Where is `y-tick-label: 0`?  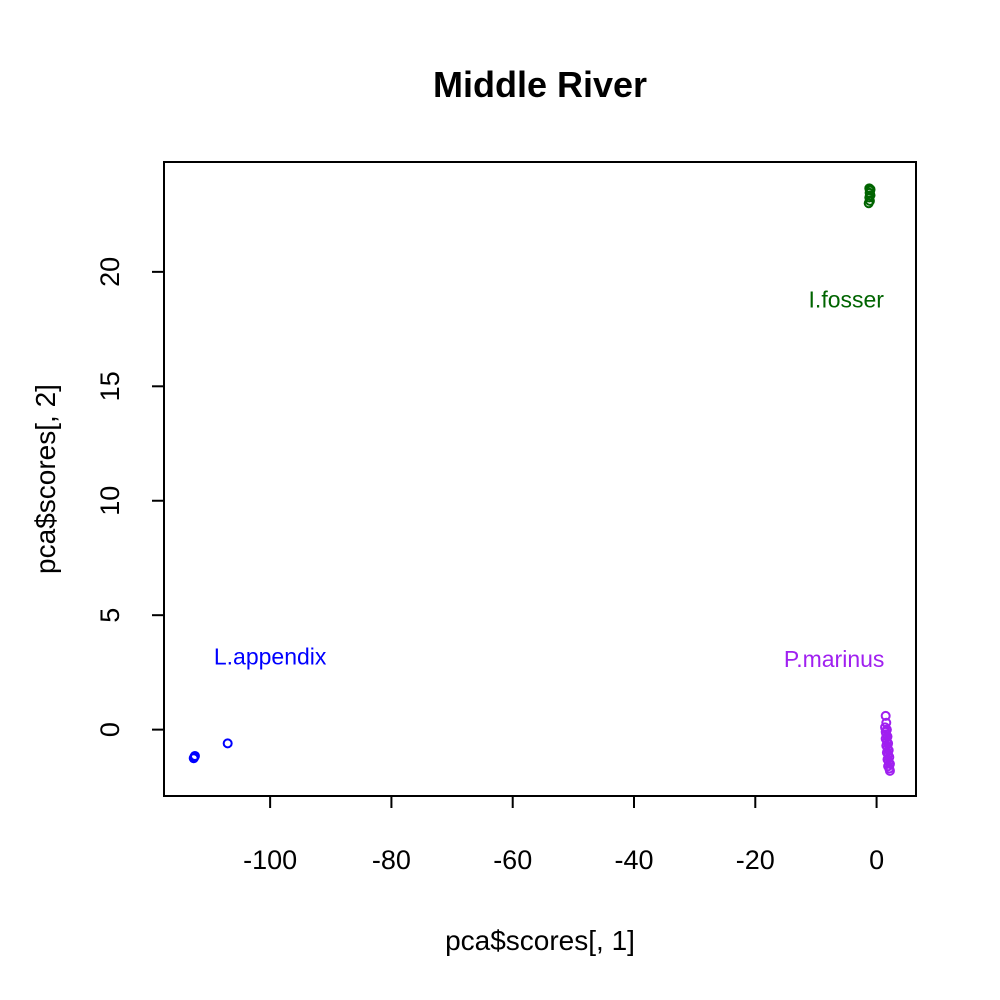 y-tick-label: 0 is located at coordinates (110, 729).